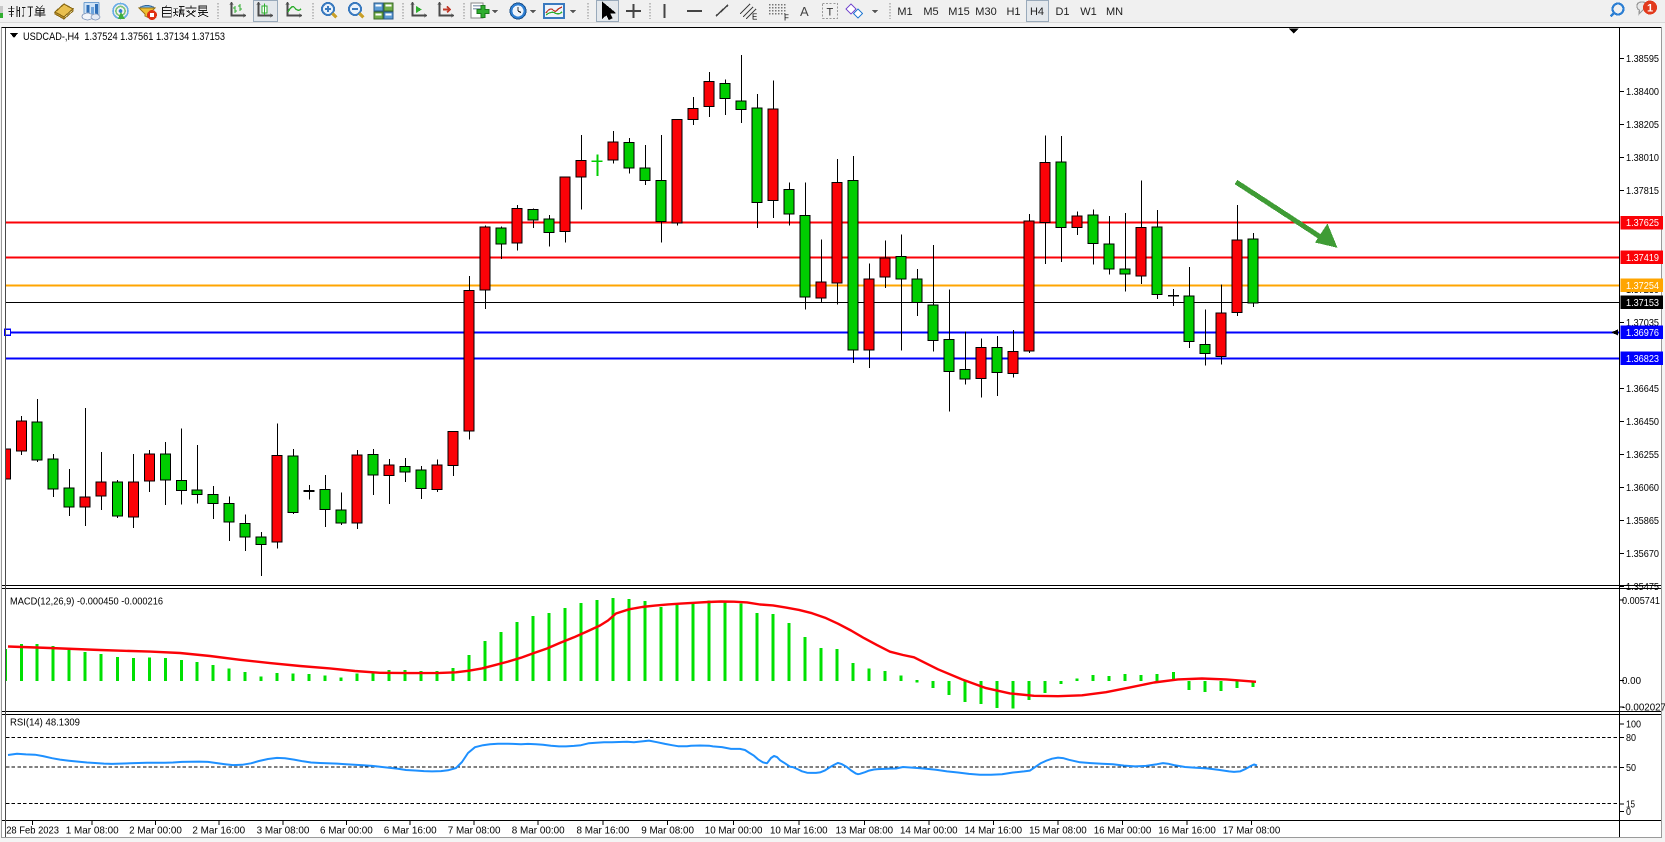 Image resolution: width=1665 pixels, height=842 pixels. I want to click on svg-text: 1.36060, so click(1642, 488).